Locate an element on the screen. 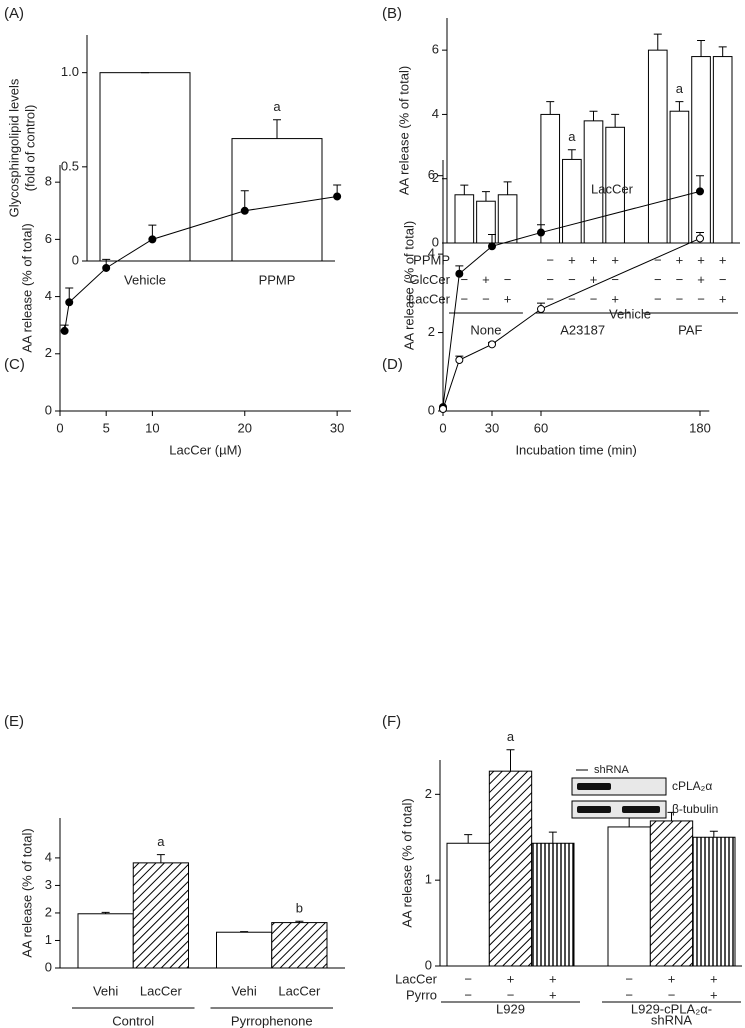  series-label: Vehicle is located at coordinates (630, 313).